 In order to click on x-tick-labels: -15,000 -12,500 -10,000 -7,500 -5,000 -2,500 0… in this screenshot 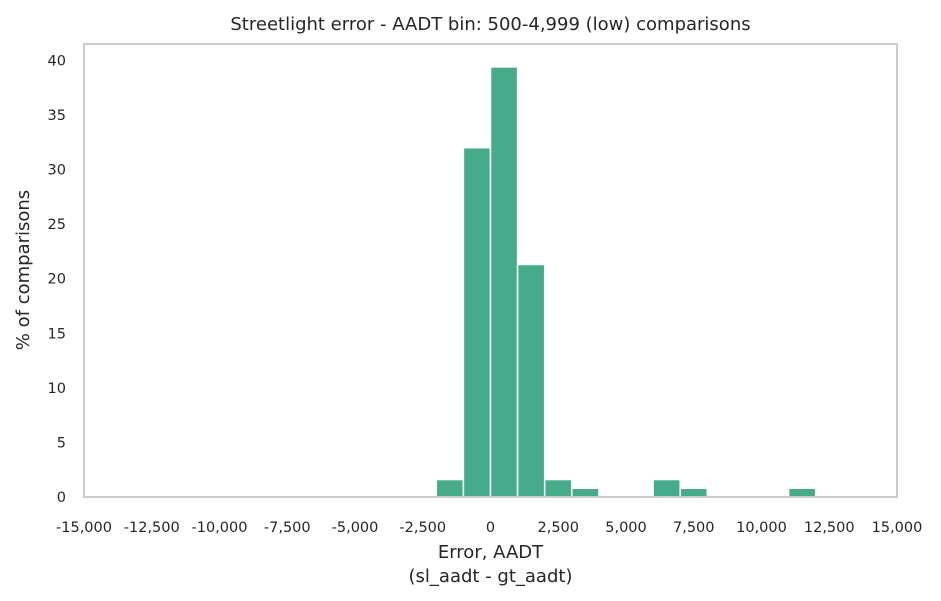, I will do `click(489, 528)`.